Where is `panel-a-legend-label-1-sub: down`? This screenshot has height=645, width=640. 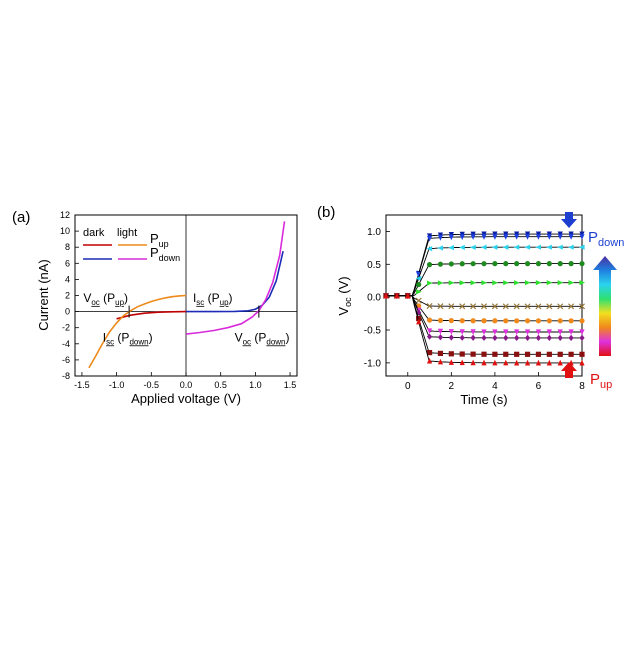 panel-a-legend-label-1-sub: down is located at coordinates (170, 258).